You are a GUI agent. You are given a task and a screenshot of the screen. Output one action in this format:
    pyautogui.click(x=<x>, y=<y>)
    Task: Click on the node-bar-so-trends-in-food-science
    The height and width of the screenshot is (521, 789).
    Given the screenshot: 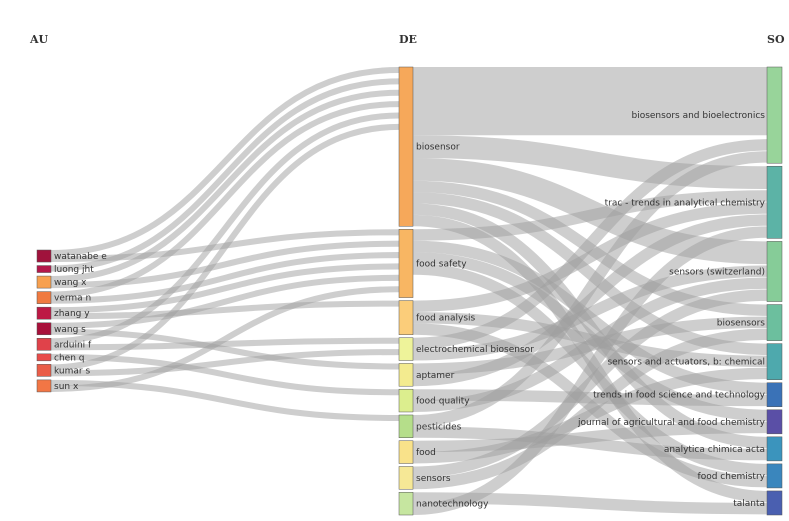 What is the action you would take?
    pyautogui.click(x=774, y=395)
    